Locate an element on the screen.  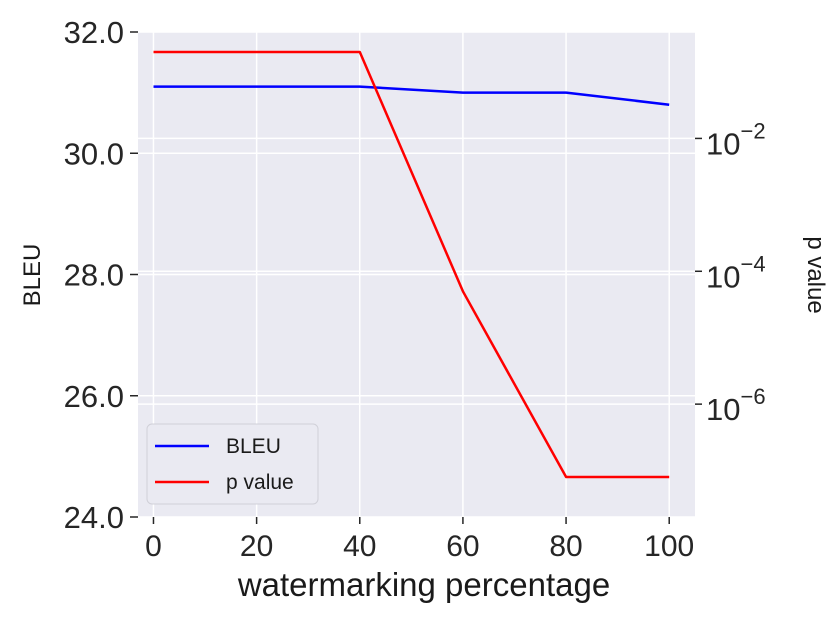
y-tick-label: 24.0 is located at coordinates (94, 517).